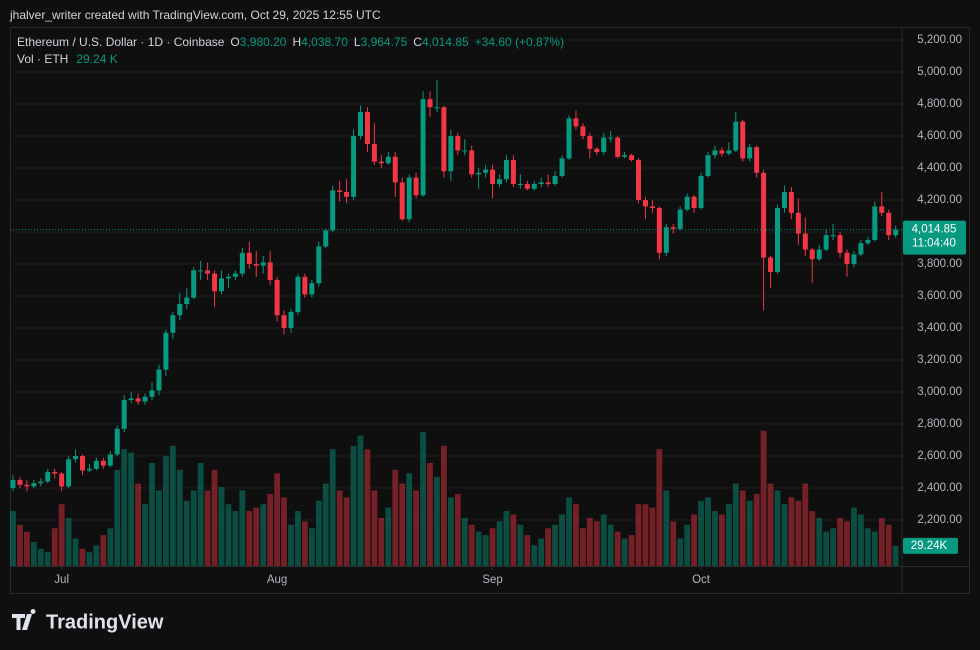  I want to click on ohlc-value: 4,038.70, so click(324, 42).